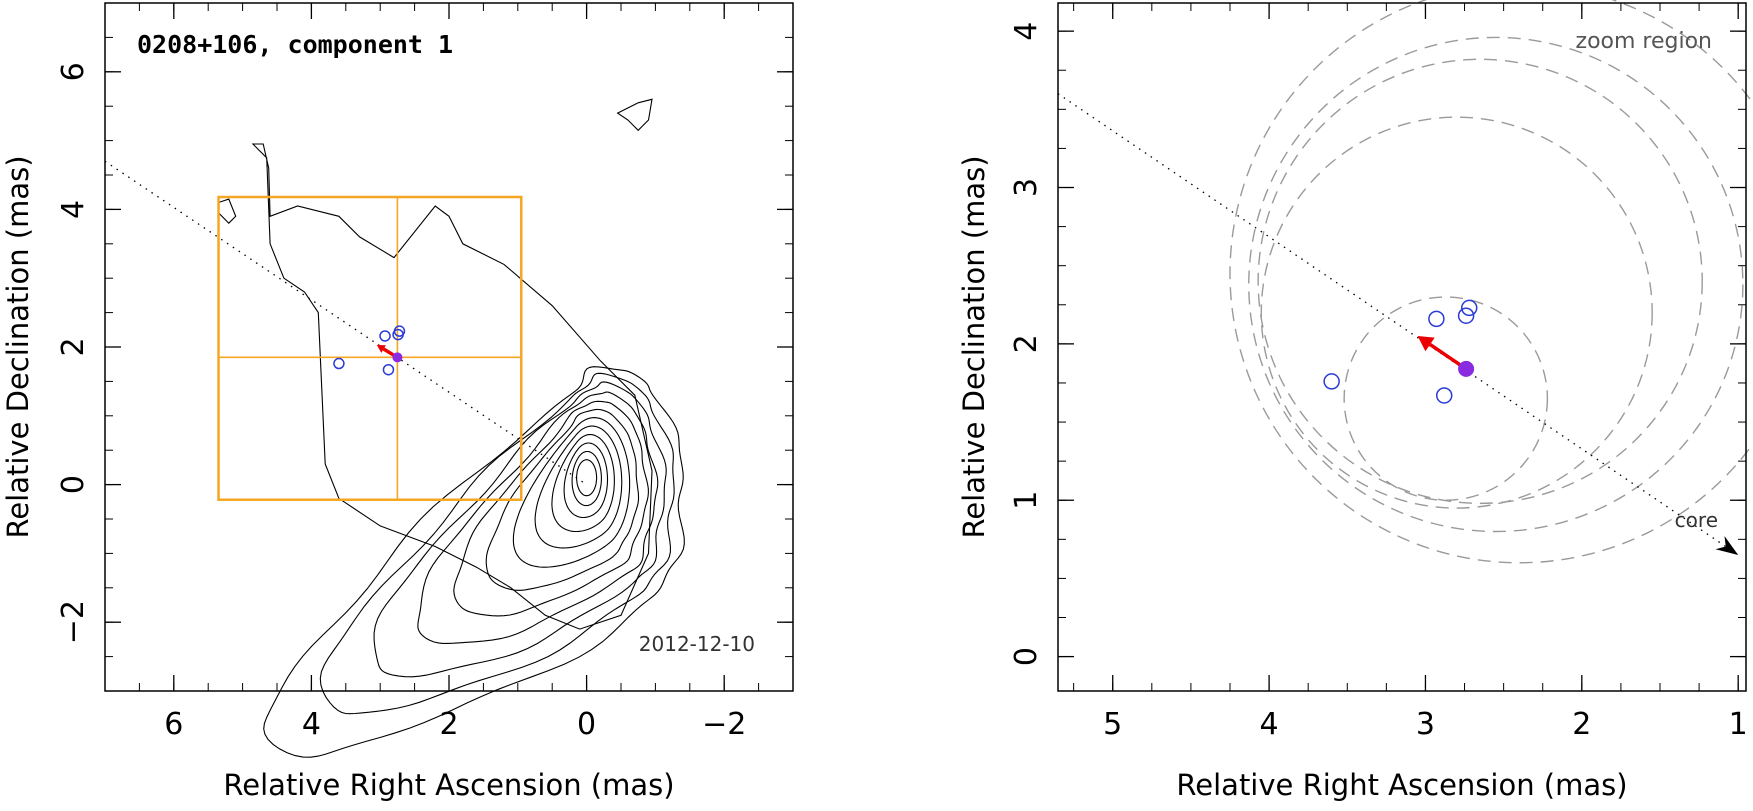  What do you see at coordinates (73, 346) in the screenshot?
I see `left-y-tick-label: 2` at bounding box center [73, 346].